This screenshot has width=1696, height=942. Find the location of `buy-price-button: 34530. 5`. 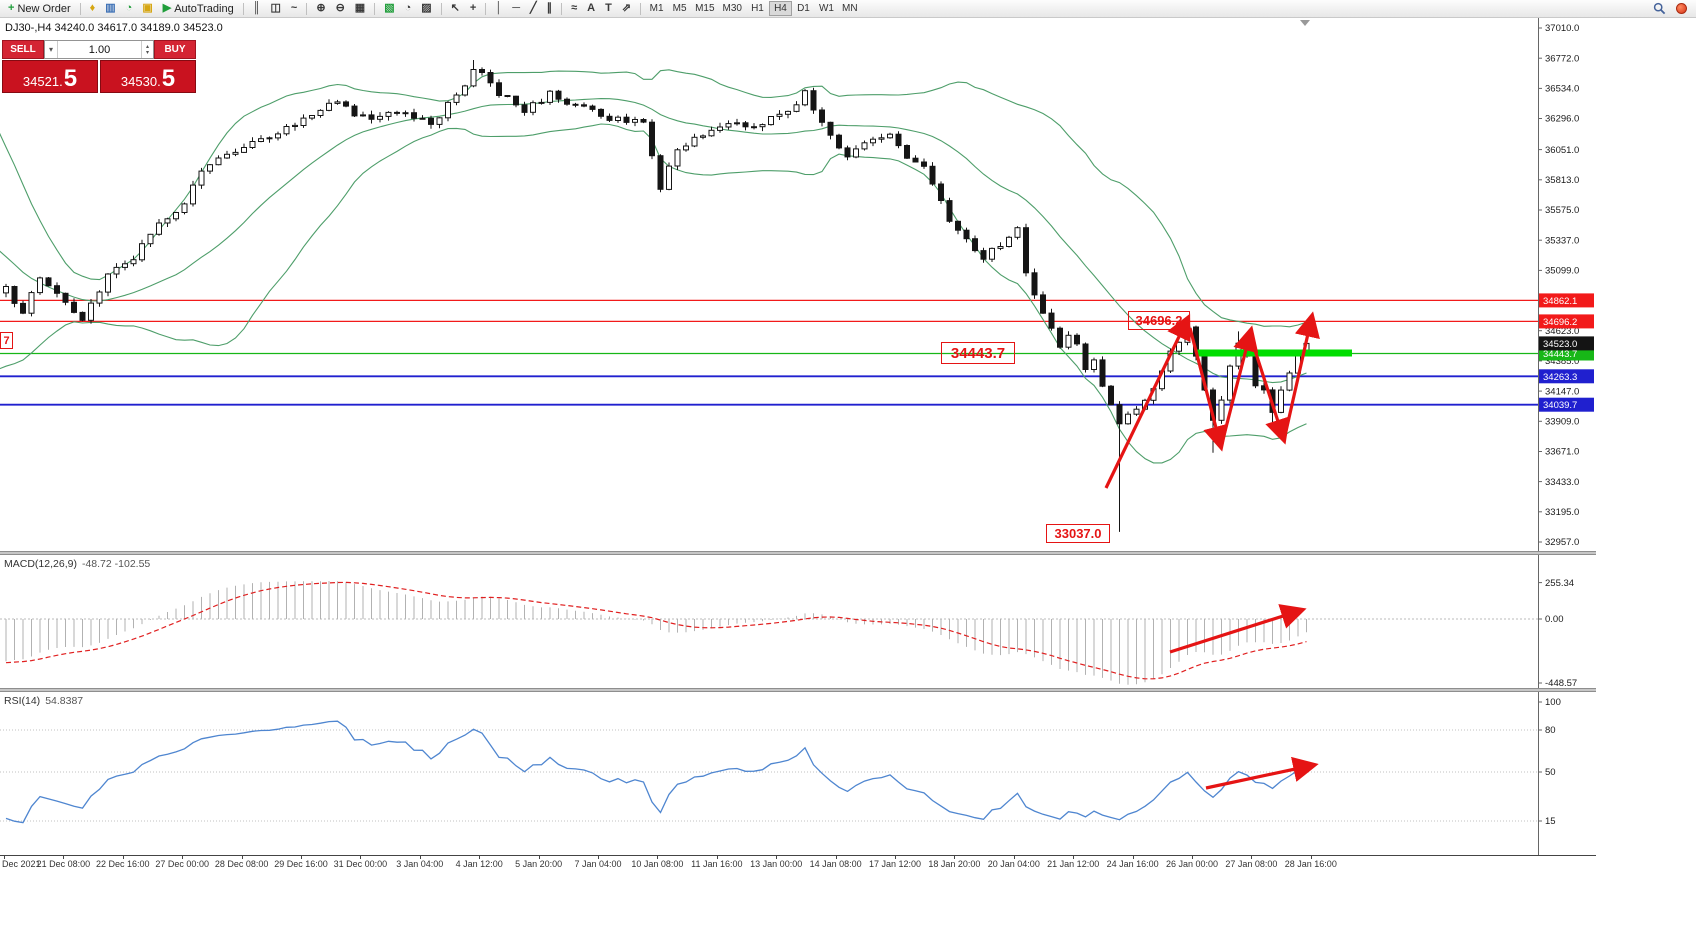

buy-price-button: 34530. 5 is located at coordinates (148, 76).